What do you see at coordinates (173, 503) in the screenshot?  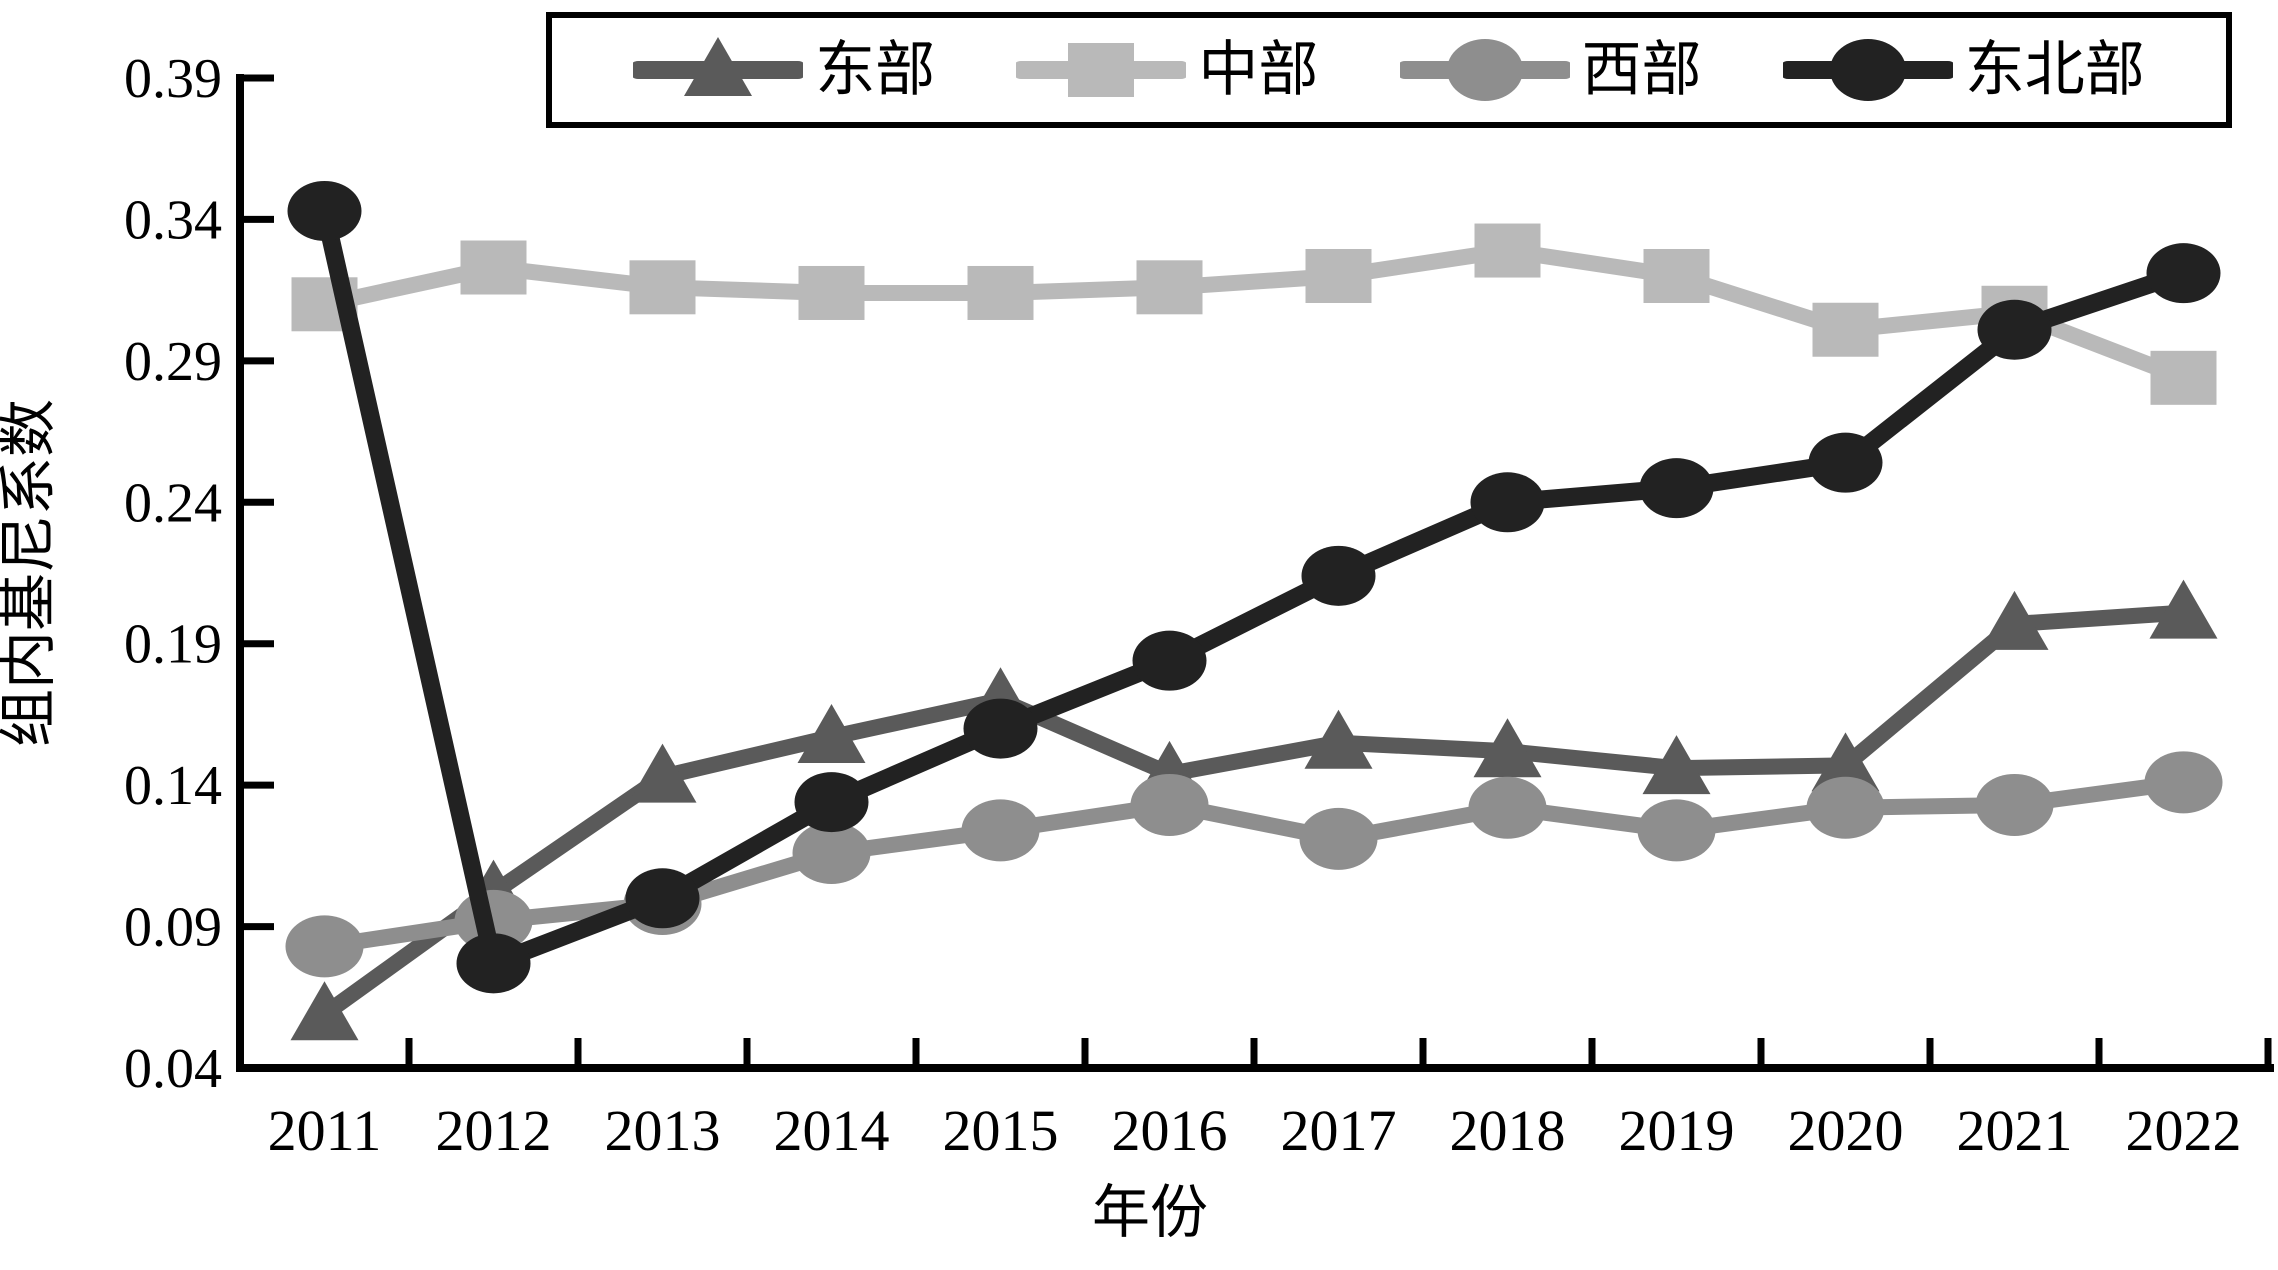 I see `y-tick-label: 0.24` at bounding box center [173, 503].